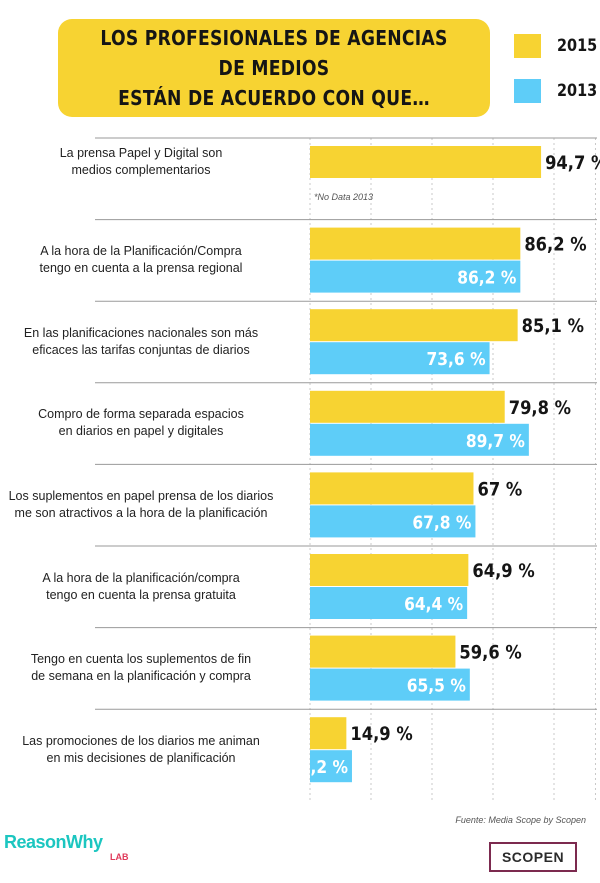 The height and width of the screenshot is (883, 600). Describe the element at coordinates (141, 757) in the screenshot. I see `category-label-line: en mis decisiones de planificación` at that location.